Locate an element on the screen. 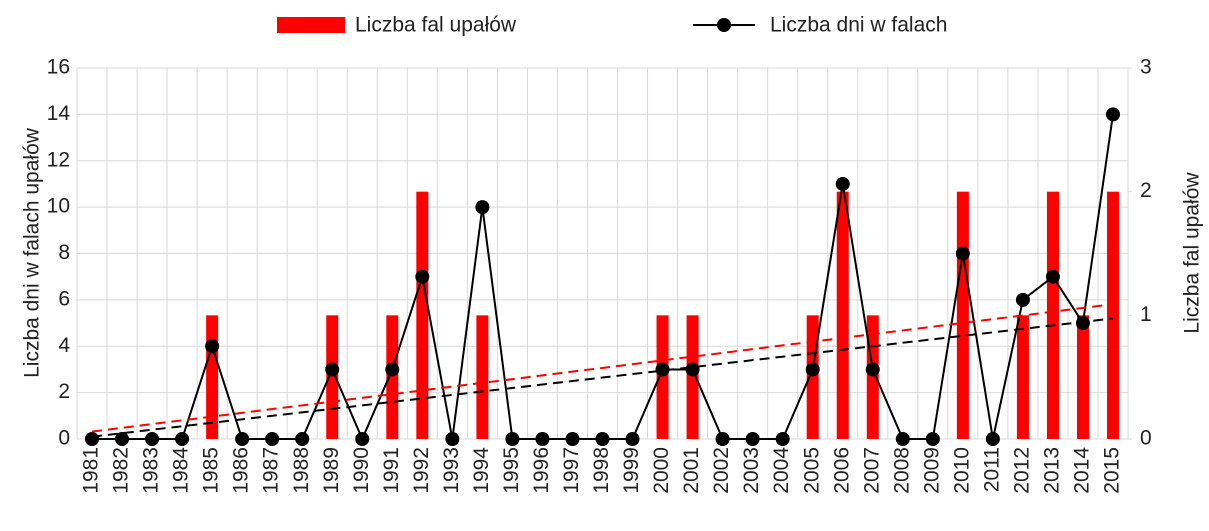 This screenshot has width=1209, height=531. x-tick-label: 1998 is located at coordinates (601, 470).